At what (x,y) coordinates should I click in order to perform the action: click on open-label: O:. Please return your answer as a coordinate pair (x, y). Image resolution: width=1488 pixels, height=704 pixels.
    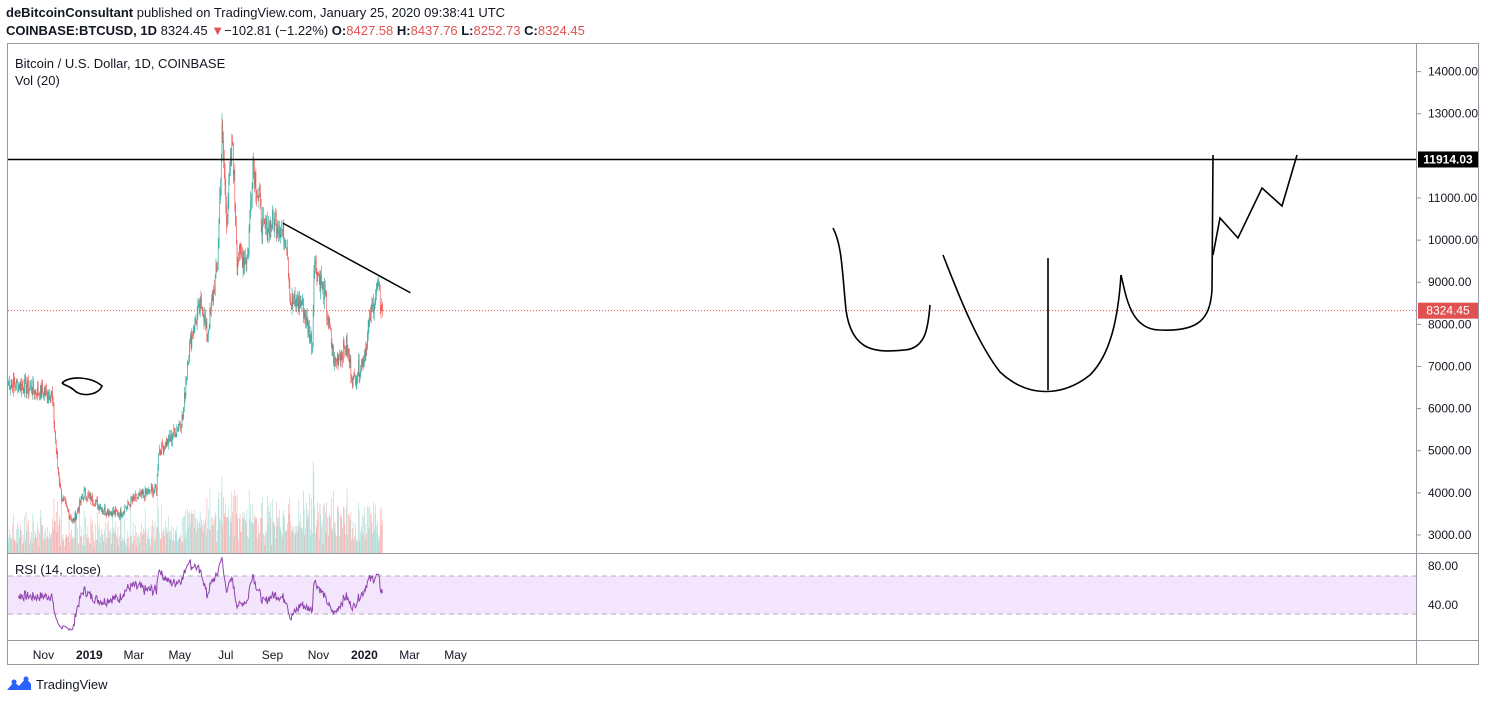
    Looking at the image, I should click on (339, 30).